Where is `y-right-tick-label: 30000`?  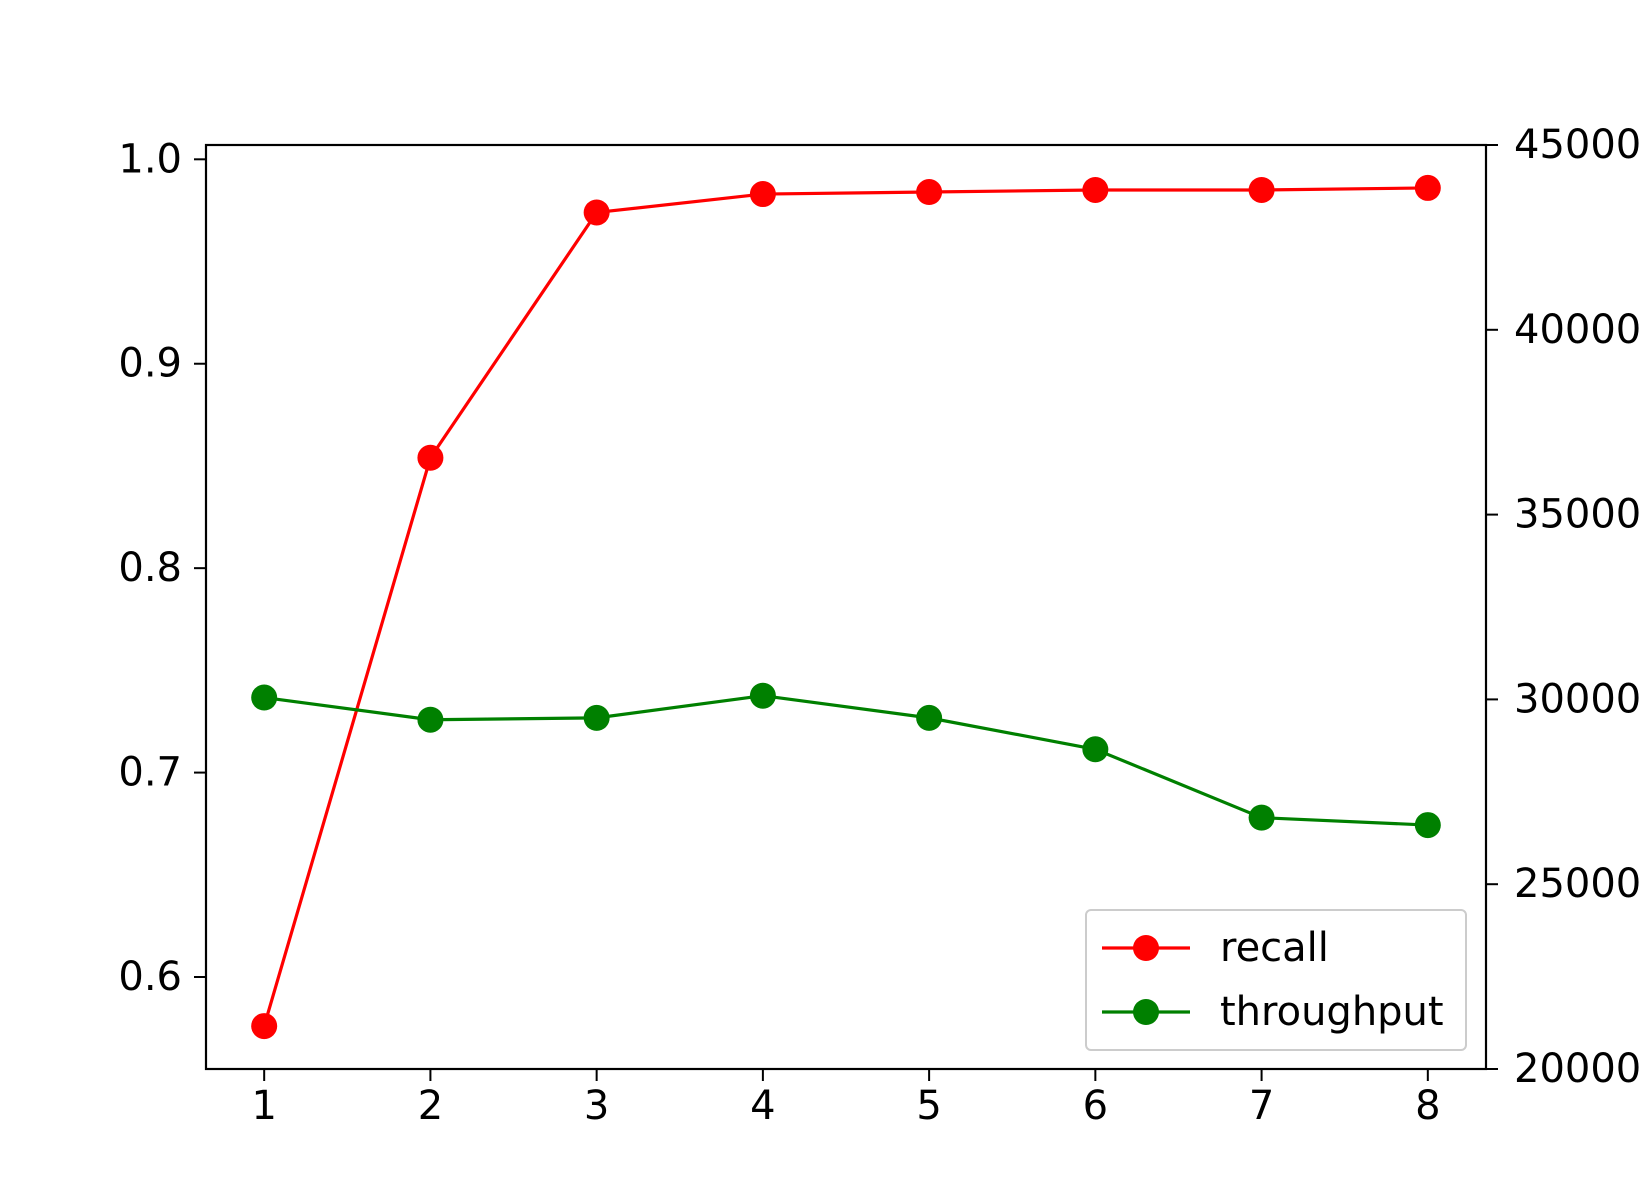 y-right-tick-label: 30000 is located at coordinates (1577, 699).